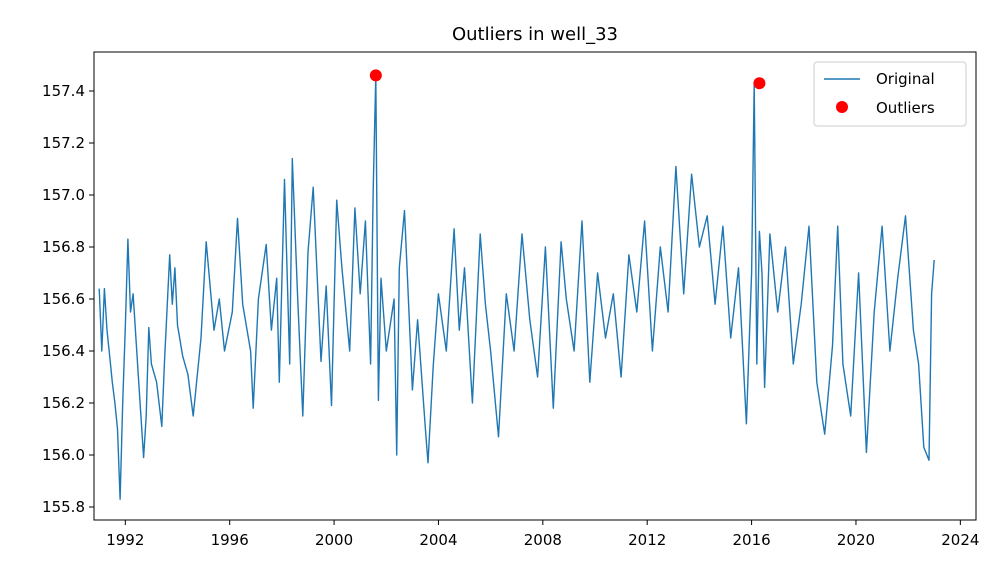  Describe the element at coordinates (751, 540) in the screenshot. I see `x-tick-label: 2016` at that location.